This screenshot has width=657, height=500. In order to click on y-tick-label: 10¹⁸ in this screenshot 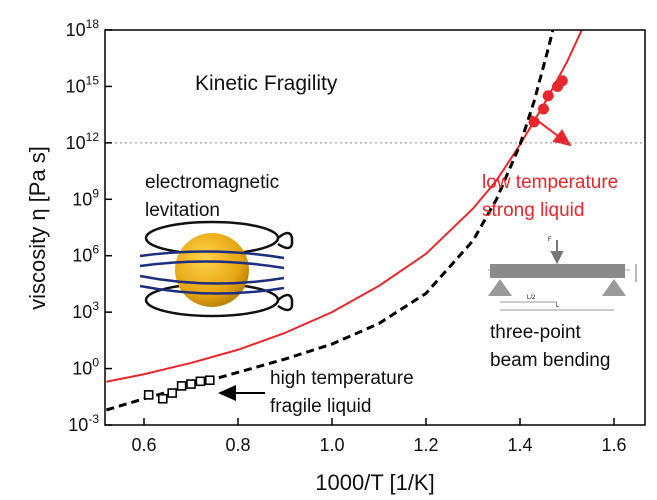, I will do `click(83, 28)`.